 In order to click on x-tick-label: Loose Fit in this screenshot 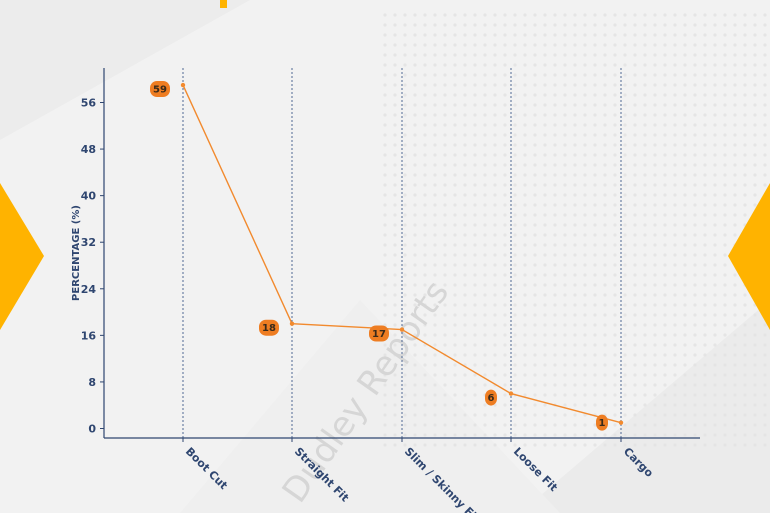, I will do `click(535, 469)`.